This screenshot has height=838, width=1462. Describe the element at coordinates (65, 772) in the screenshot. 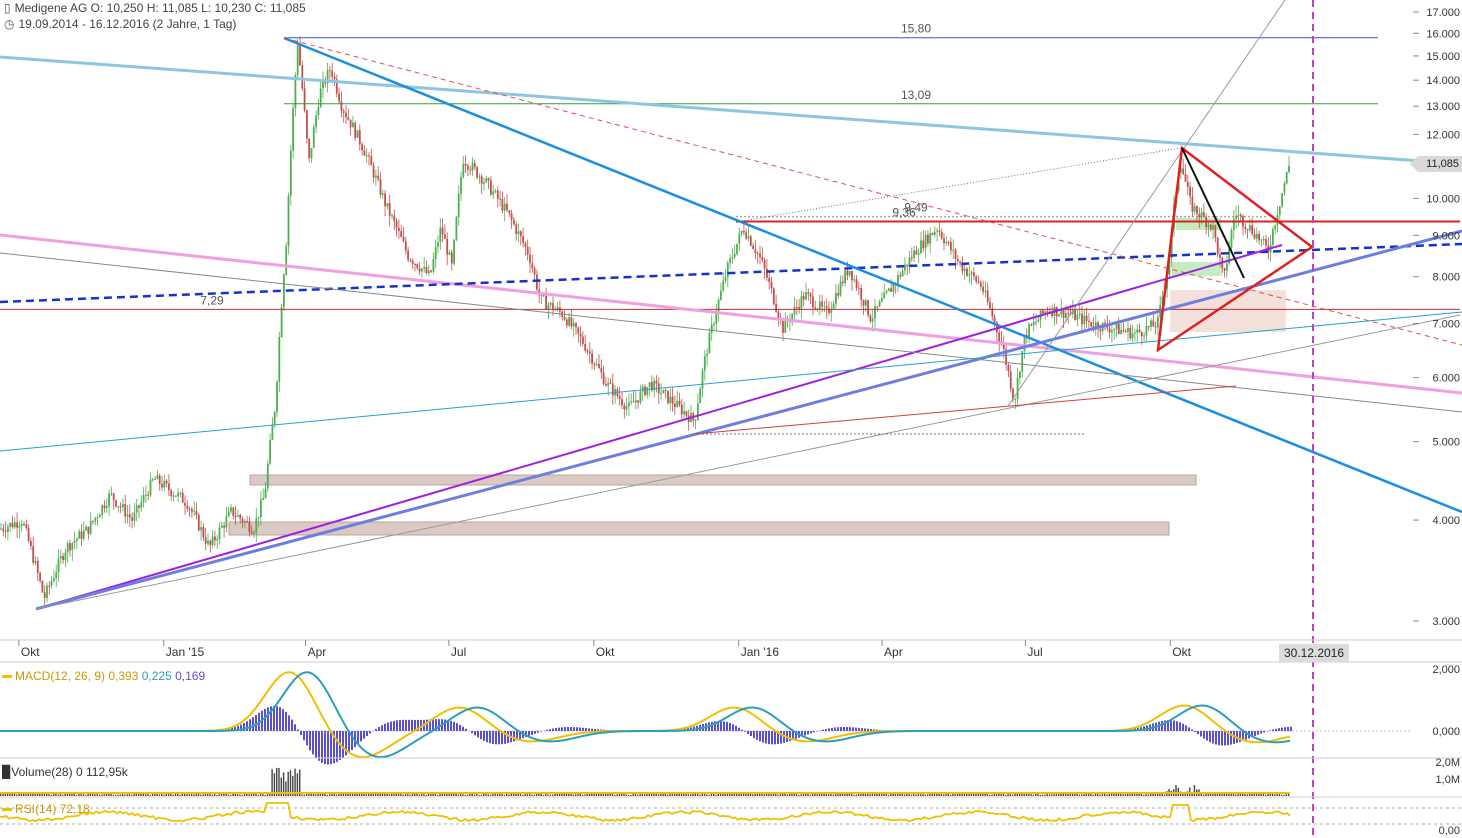

I see `volume-legend: ▉Volume(28) 0 112,95k` at that location.